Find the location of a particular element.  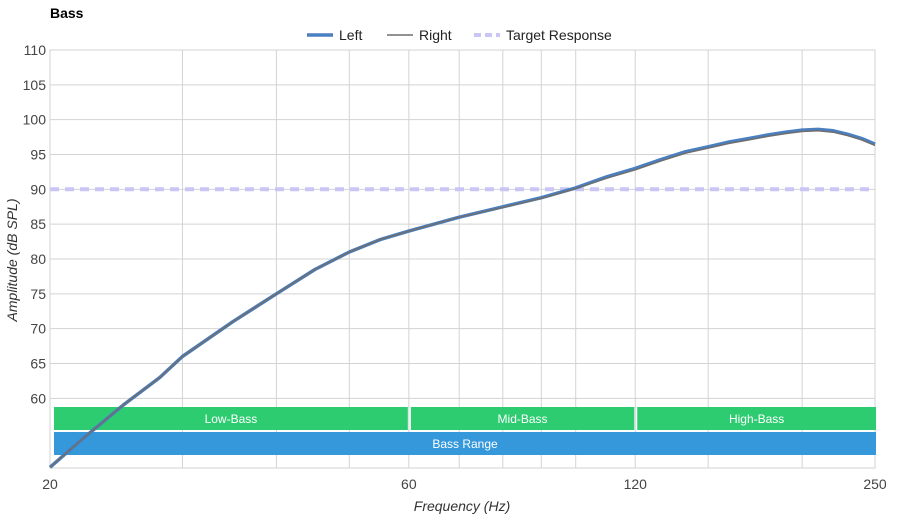

legend: Left Right Target Response is located at coordinates (459, 35).